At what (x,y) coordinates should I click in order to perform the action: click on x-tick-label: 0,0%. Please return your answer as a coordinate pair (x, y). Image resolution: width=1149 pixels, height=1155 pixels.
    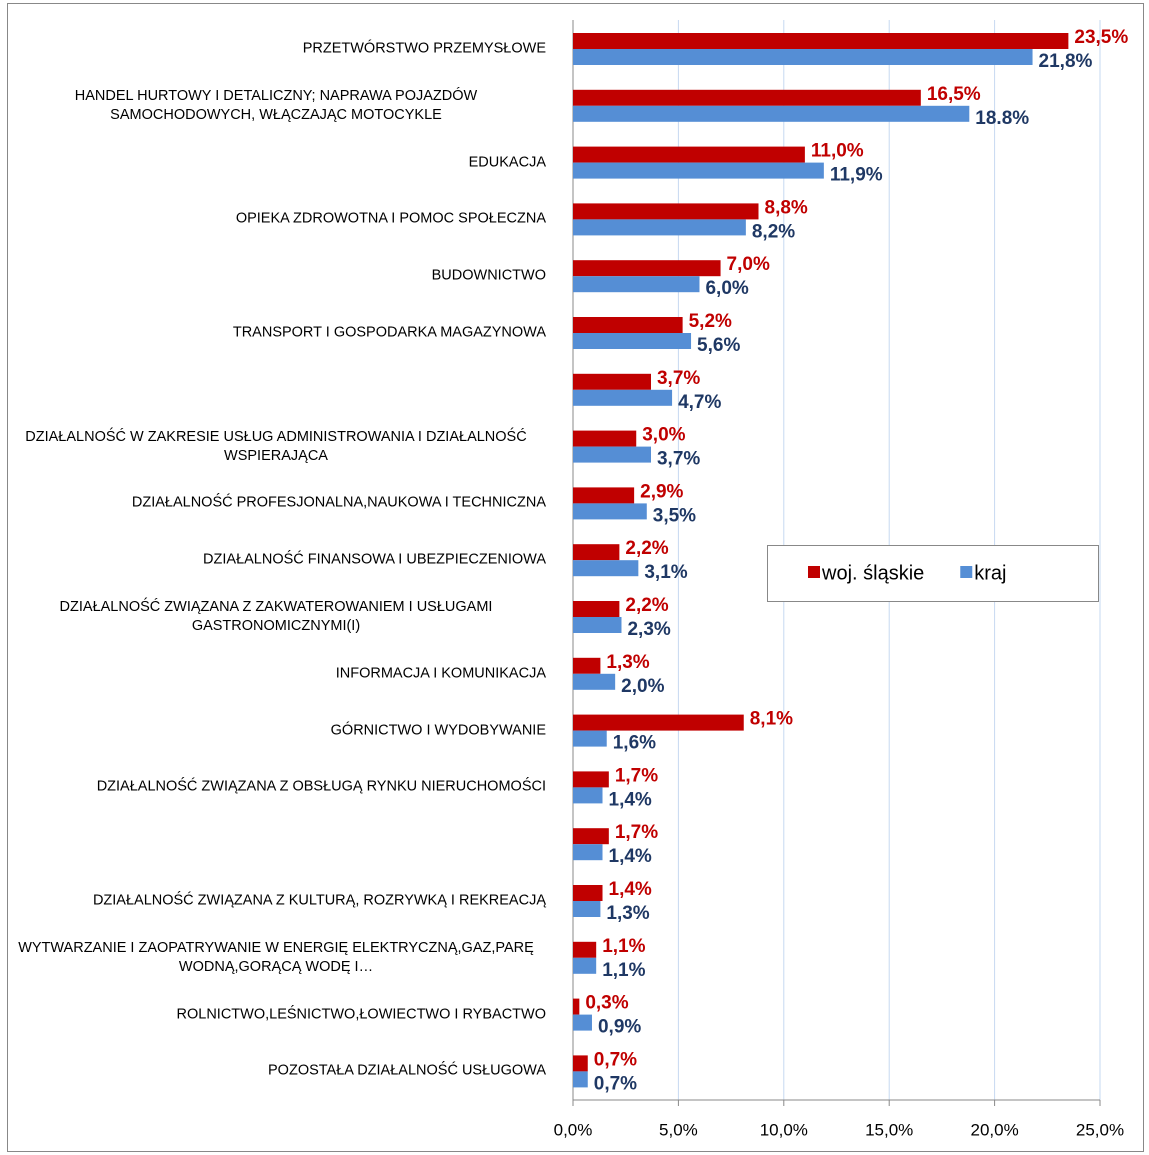
    Looking at the image, I should click on (573, 1129).